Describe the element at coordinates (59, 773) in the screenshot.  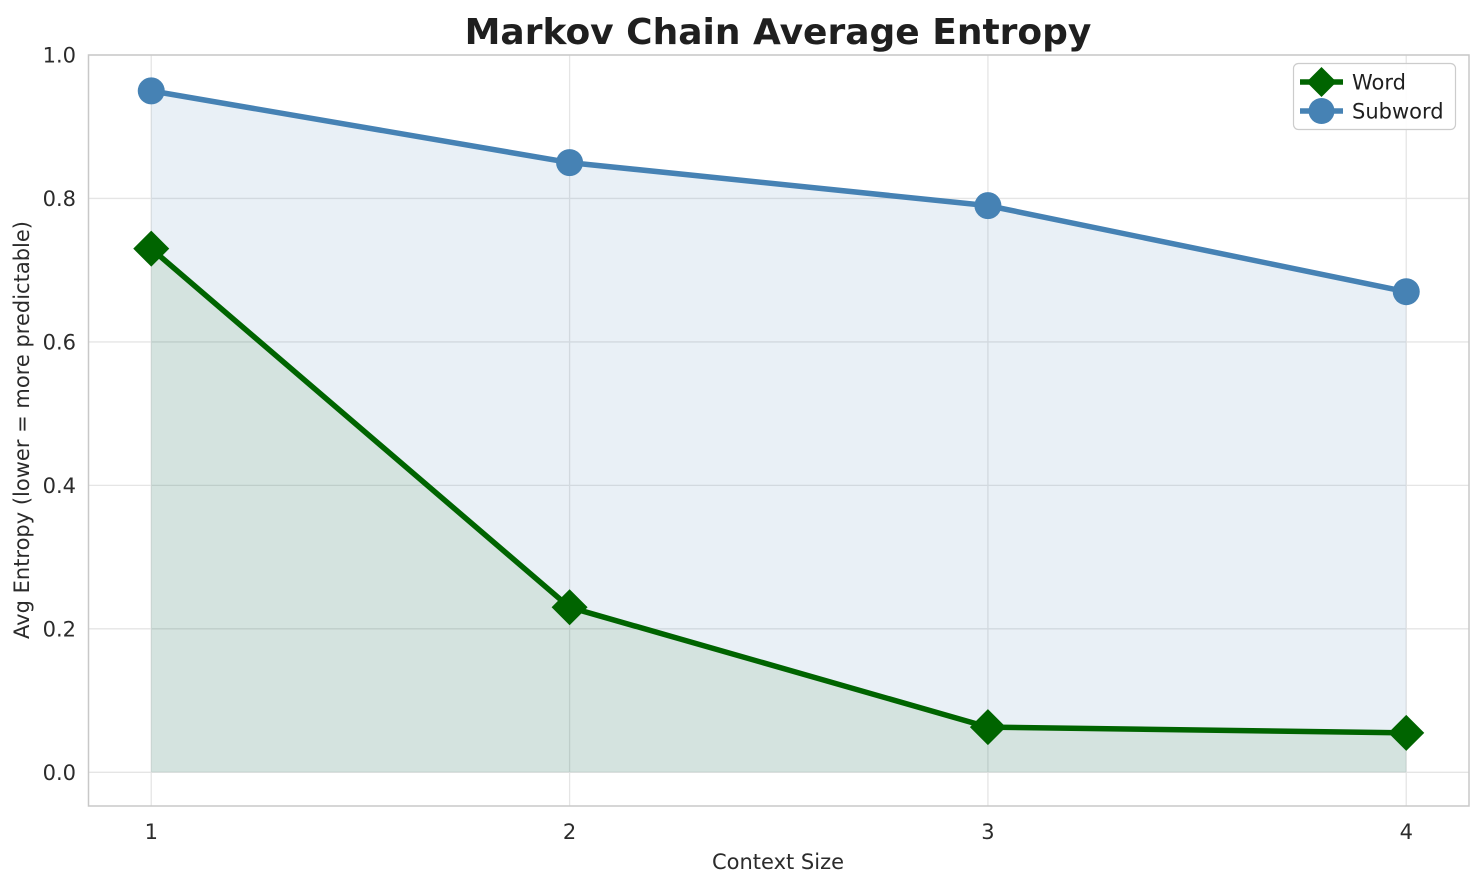
I see `y-tick-label: 0.0` at that location.